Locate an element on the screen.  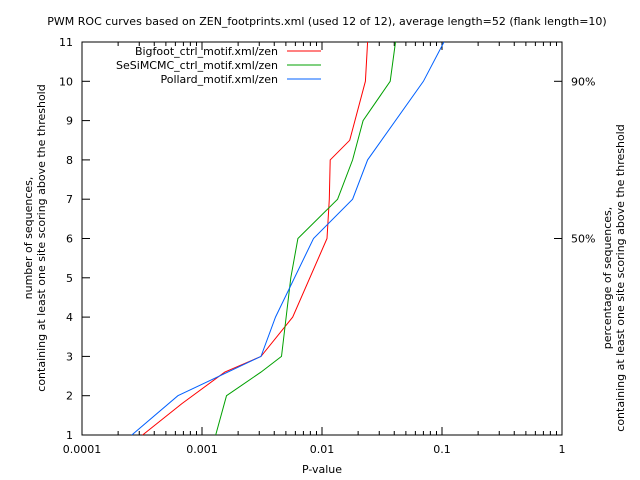
x-axis-label: P-value is located at coordinates (322, 469).